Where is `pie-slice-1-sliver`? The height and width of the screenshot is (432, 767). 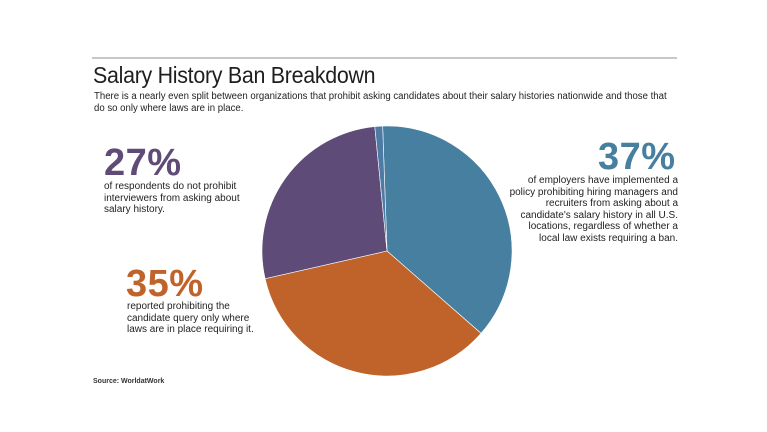
pie-slice-1-sliver is located at coordinates (381, 188).